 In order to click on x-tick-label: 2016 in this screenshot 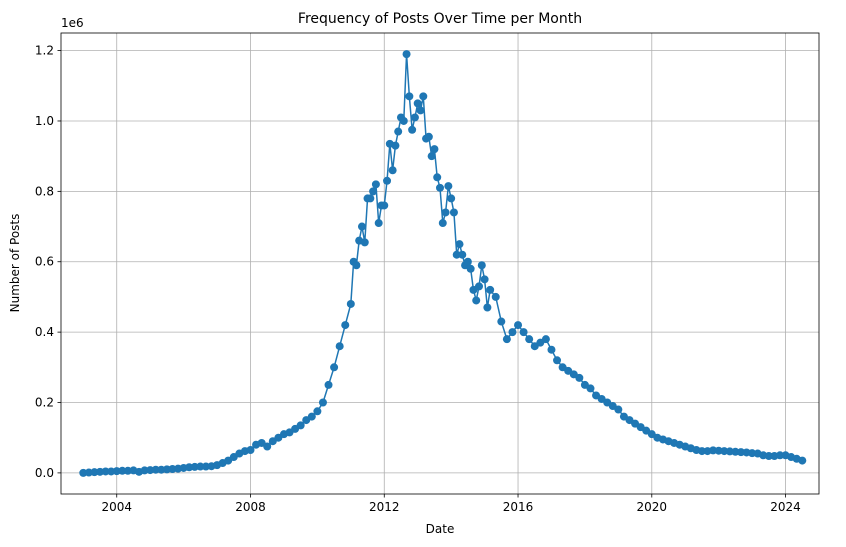, I will do `click(518, 507)`.